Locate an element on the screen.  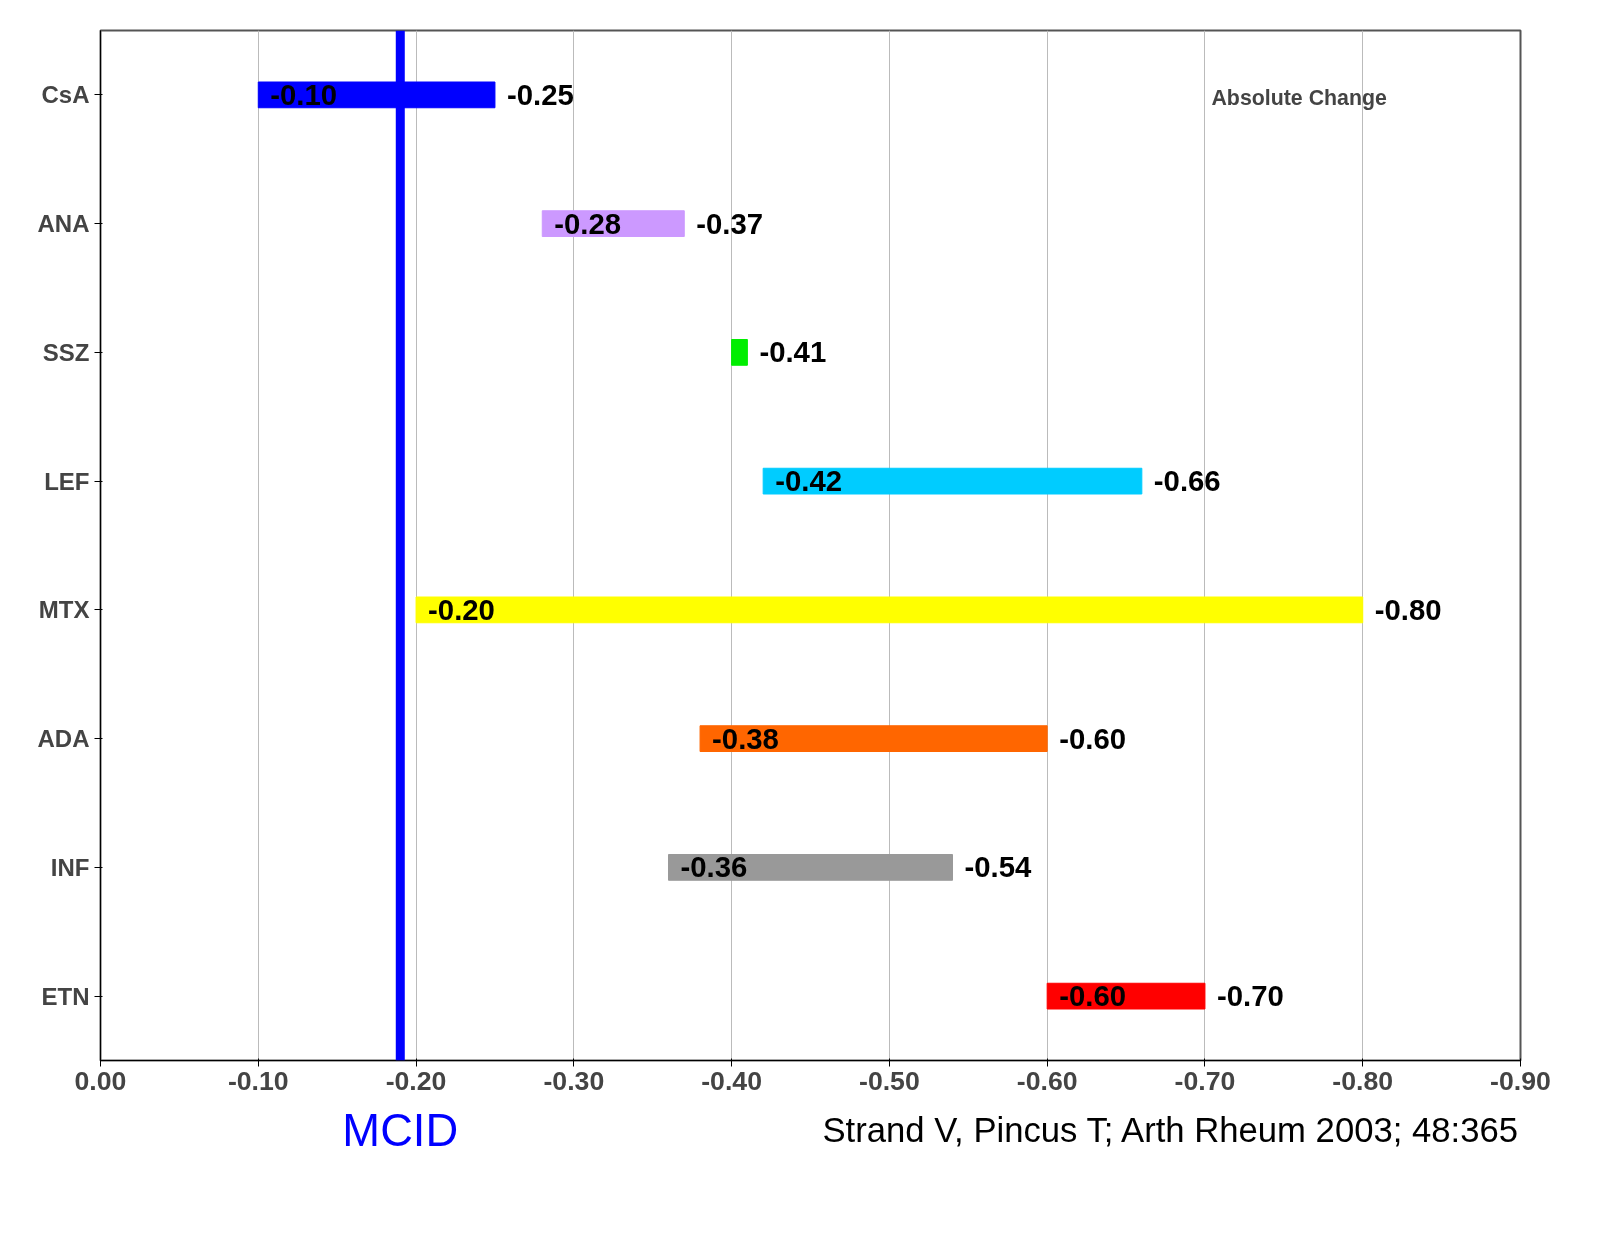
annotation: -0.41 is located at coordinates (793, 352).